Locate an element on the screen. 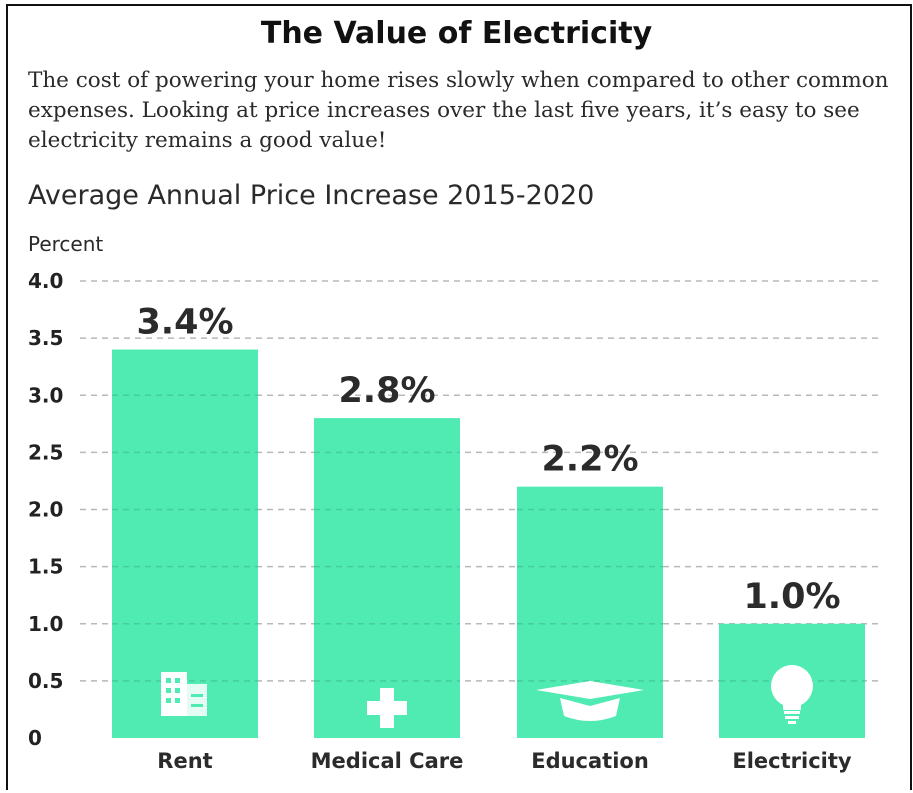 This screenshot has width=913, height=793. y-tick-label: 2.5 is located at coordinates (45, 452).